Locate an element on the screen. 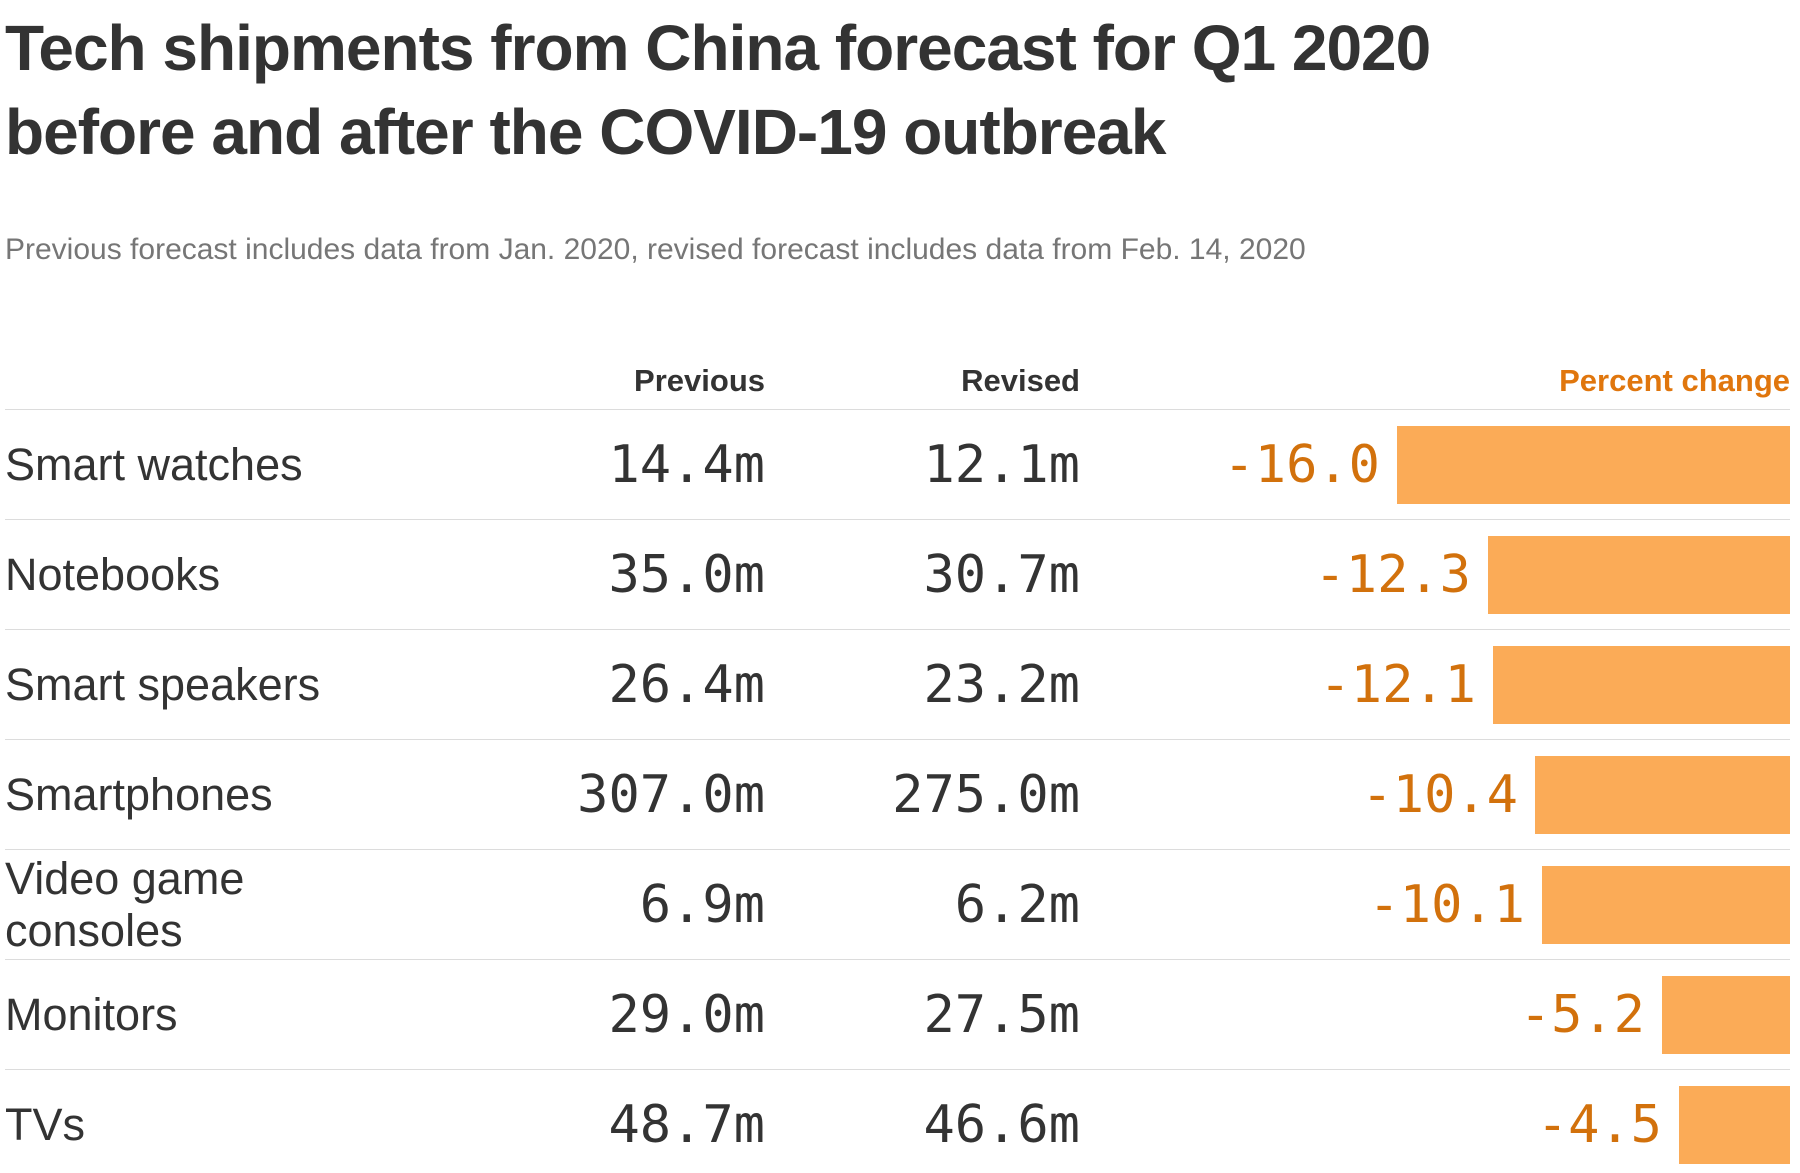  product-label: Notebooks is located at coordinates (113, 574).